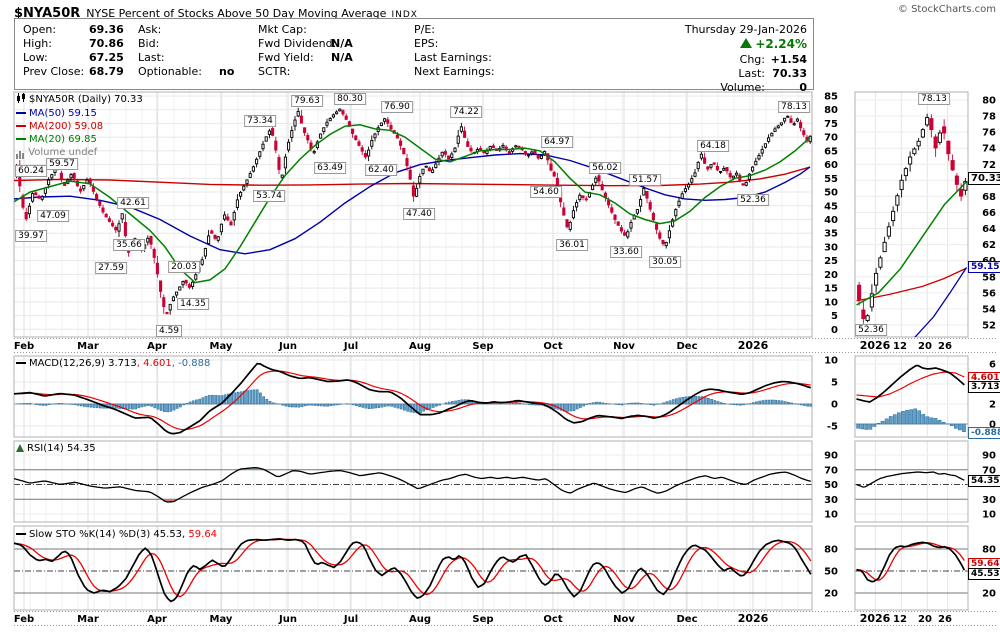  Describe the element at coordinates (911, 562) in the screenshot. I see `mini-sto-k-line` at that location.